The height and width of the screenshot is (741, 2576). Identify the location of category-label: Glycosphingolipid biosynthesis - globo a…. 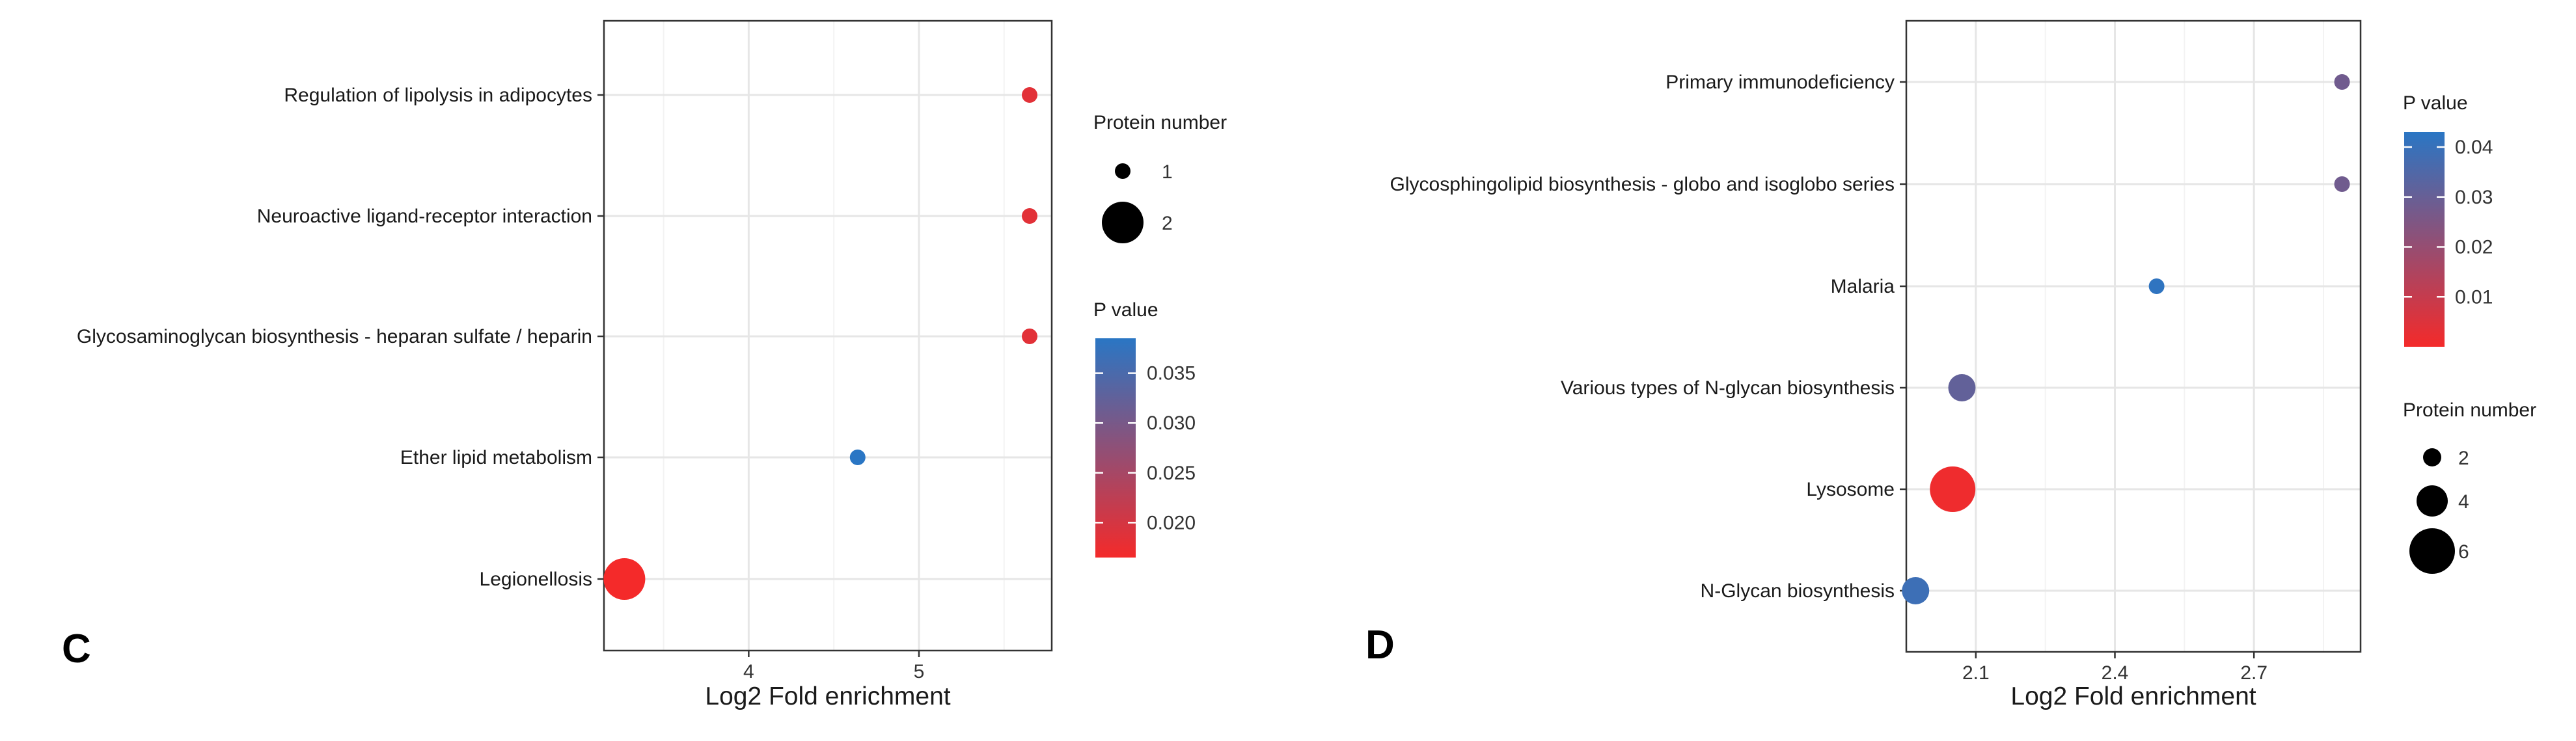
(1643, 184).